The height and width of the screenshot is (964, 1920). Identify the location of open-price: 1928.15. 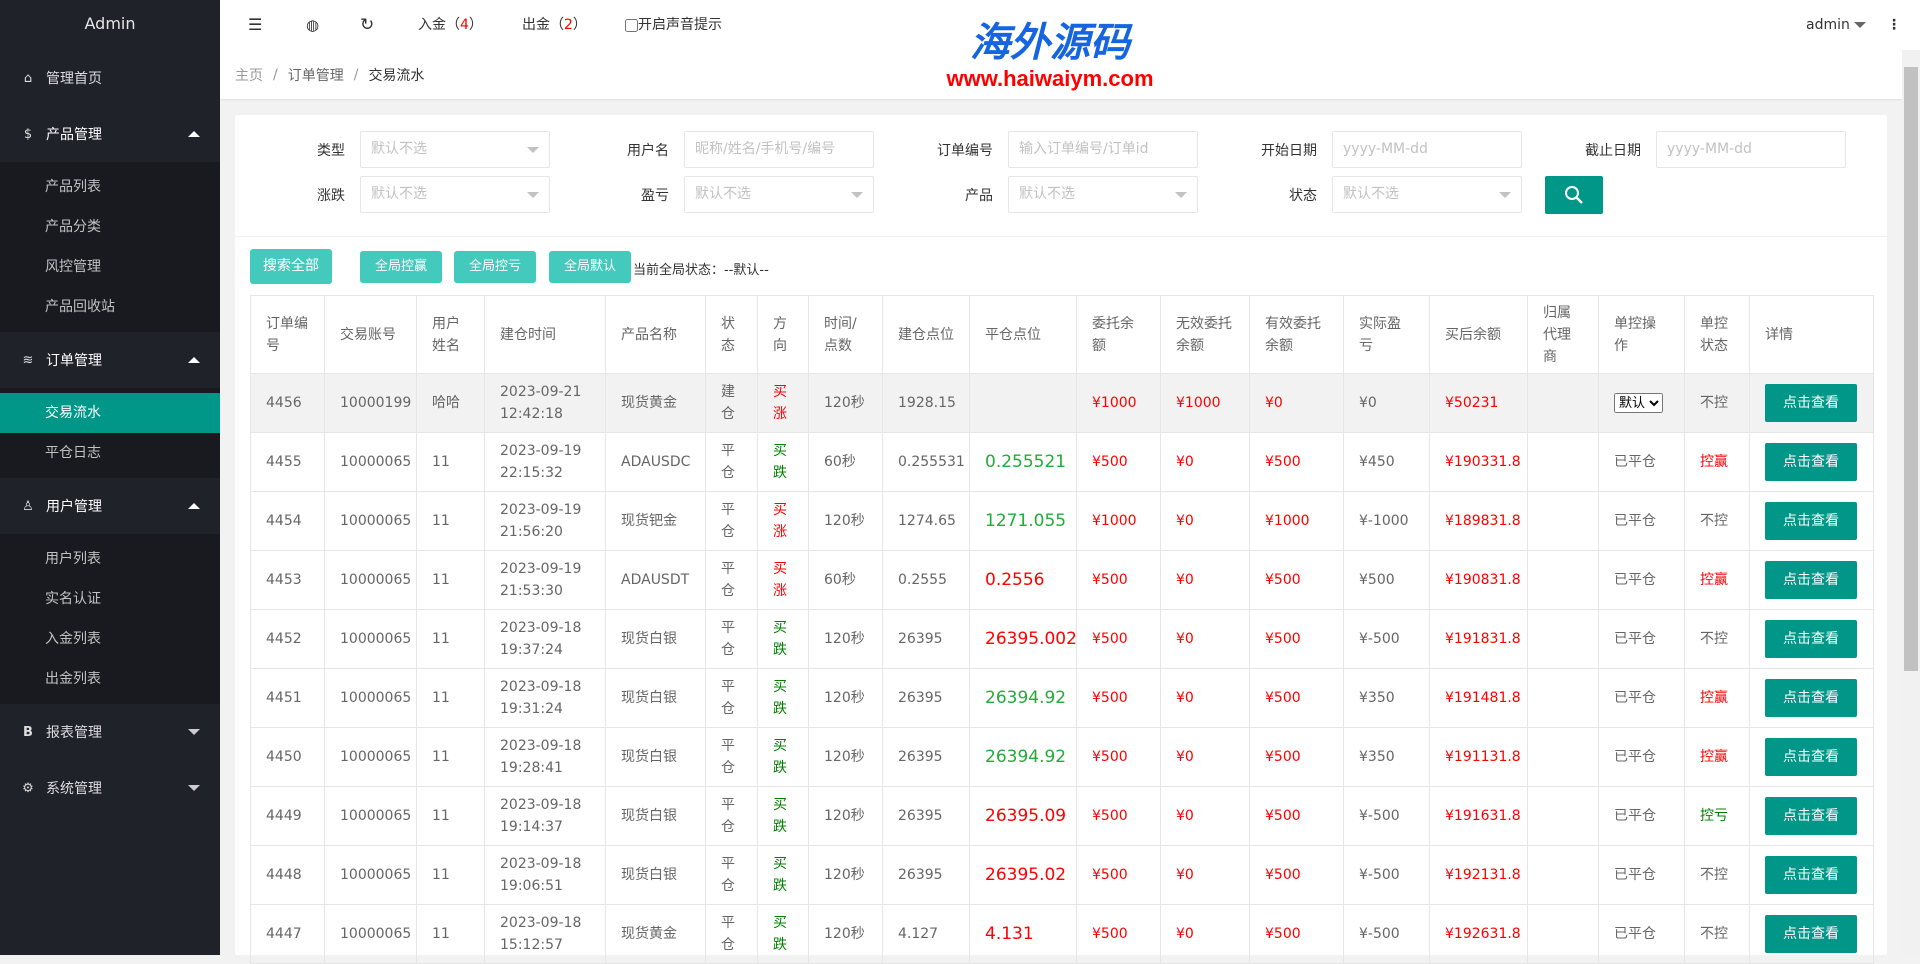
(926, 403).